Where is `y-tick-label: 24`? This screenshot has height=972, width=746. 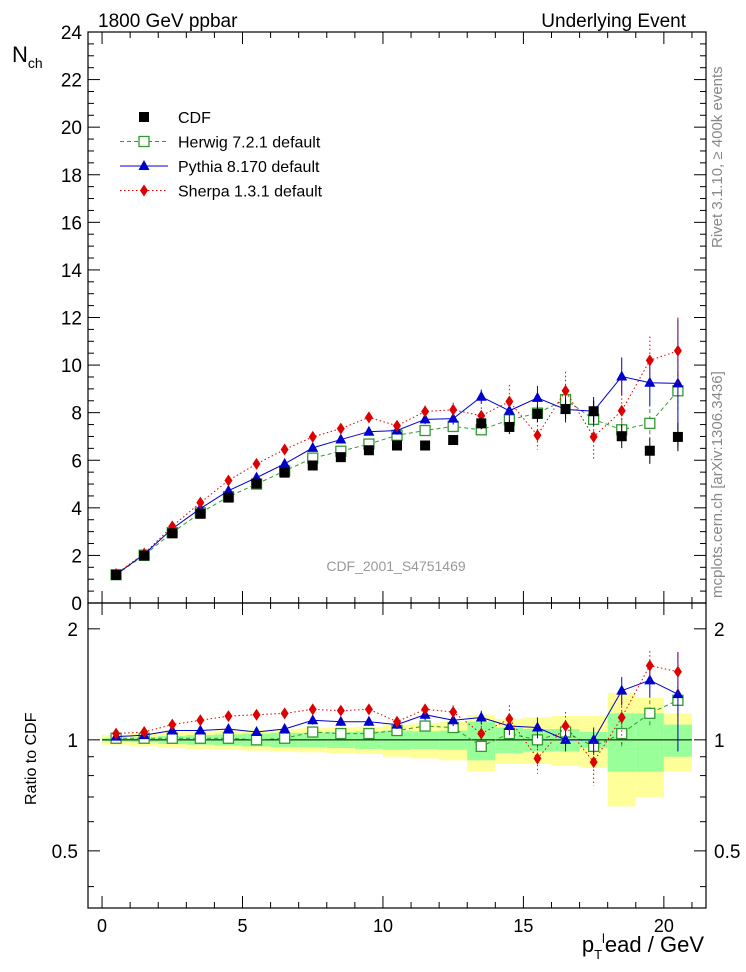
y-tick-label: 24 is located at coordinates (72, 33).